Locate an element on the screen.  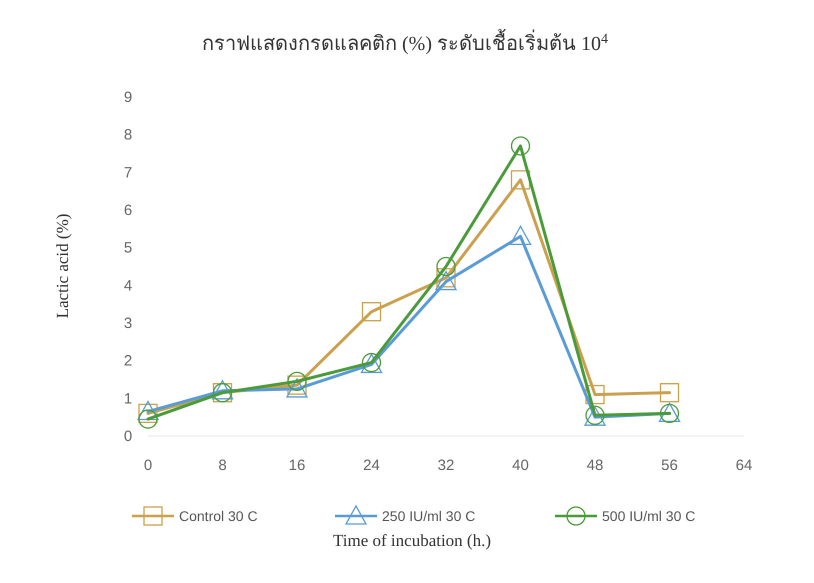
y-tick-label: 9 is located at coordinates (128, 97).